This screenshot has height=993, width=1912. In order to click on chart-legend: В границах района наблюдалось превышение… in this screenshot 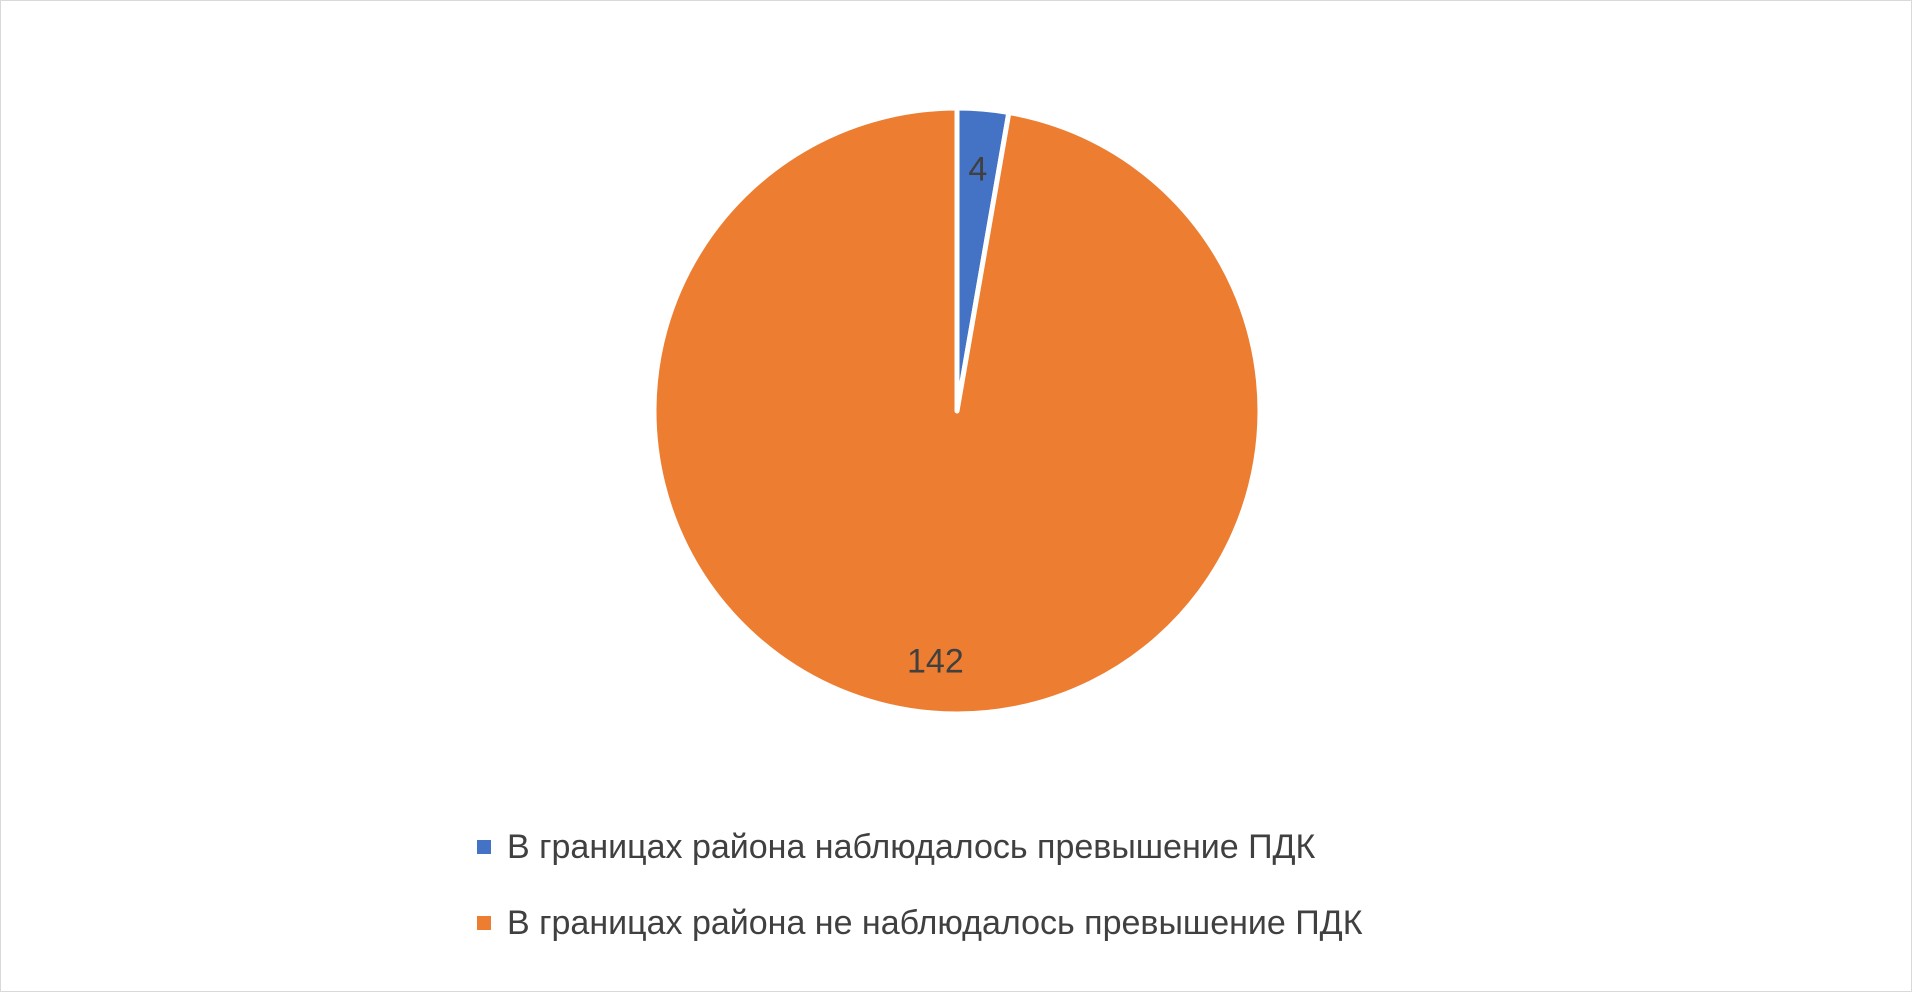, I will do `click(920, 903)`.